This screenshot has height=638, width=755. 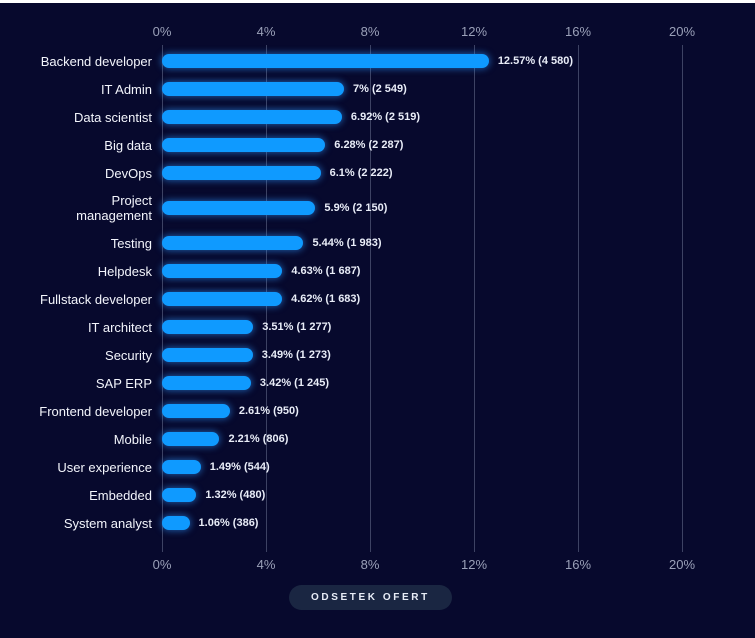 I want to click on value-label: 3.49% (1 273), so click(x=296, y=355).